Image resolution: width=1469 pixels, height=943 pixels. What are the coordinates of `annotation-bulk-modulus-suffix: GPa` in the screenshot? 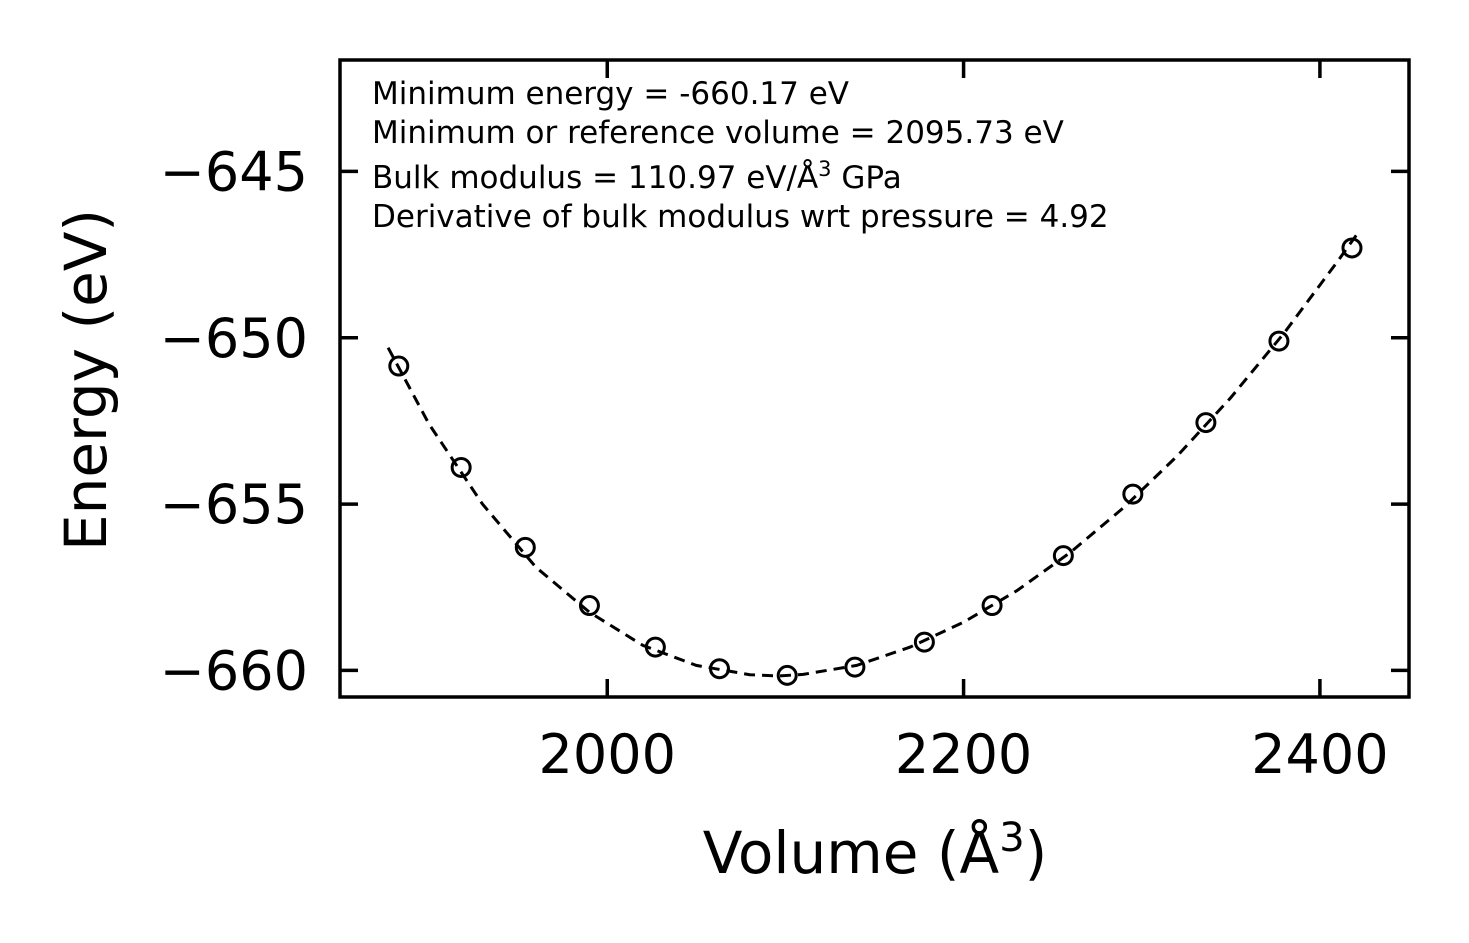 It's located at (867, 178).